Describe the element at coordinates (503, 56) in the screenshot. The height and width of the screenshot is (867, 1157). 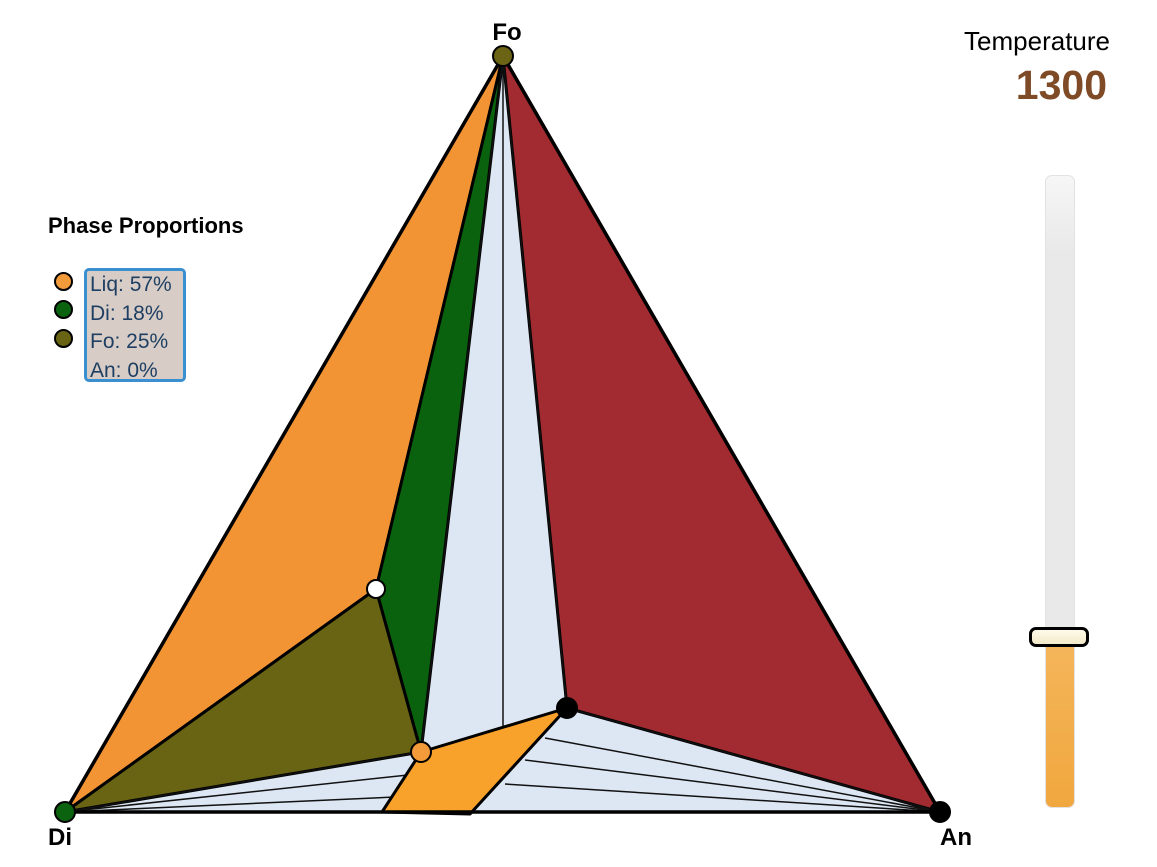
I see `fo-vertex-point` at that location.